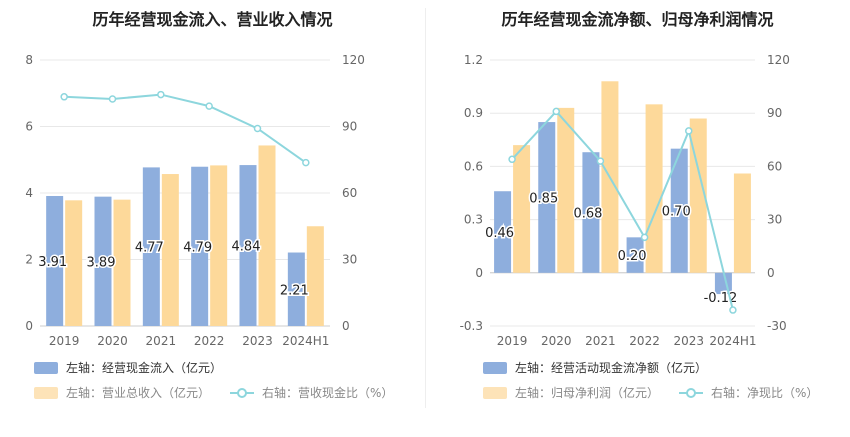 The image size is (850, 437). What do you see at coordinates (52, 262) in the screenshot?
I see `bar-data-label: 3.91` at bounding box center [52, 262].